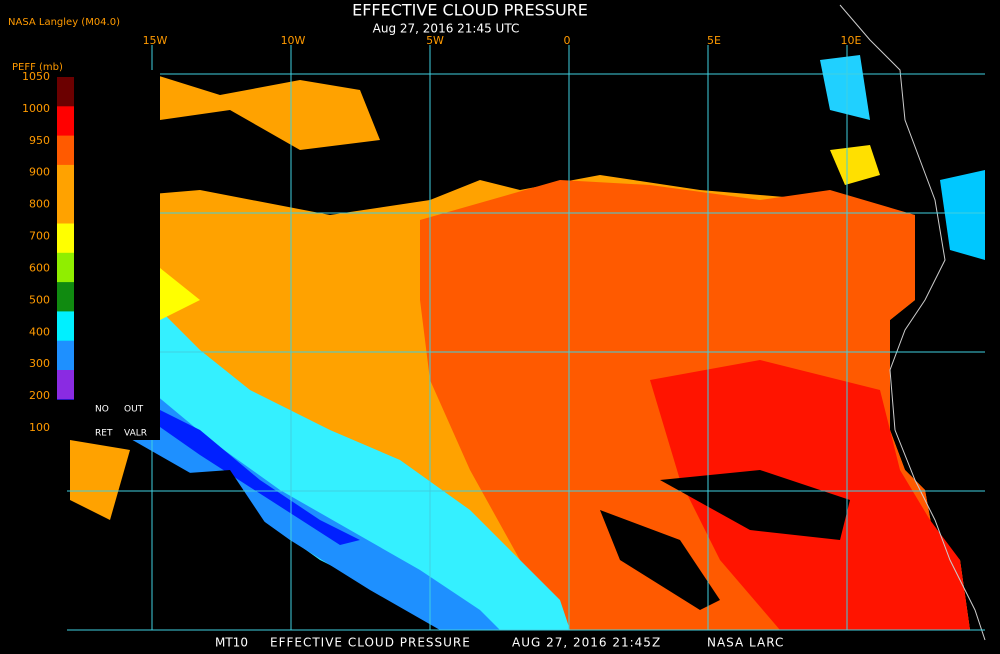  I want to click on footer-title: EFFECTIVE CLOUD PRESSURE, so click(370, 643).